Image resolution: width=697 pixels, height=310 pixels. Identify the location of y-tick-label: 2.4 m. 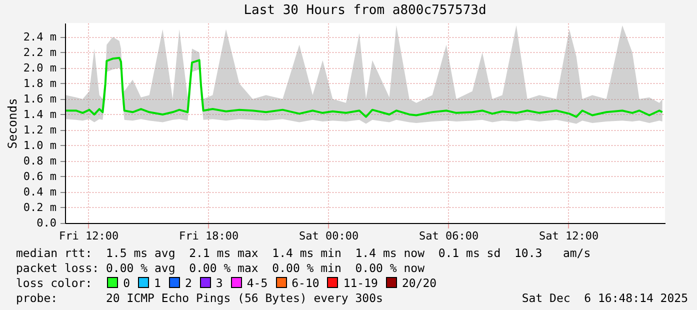
(40, 37).